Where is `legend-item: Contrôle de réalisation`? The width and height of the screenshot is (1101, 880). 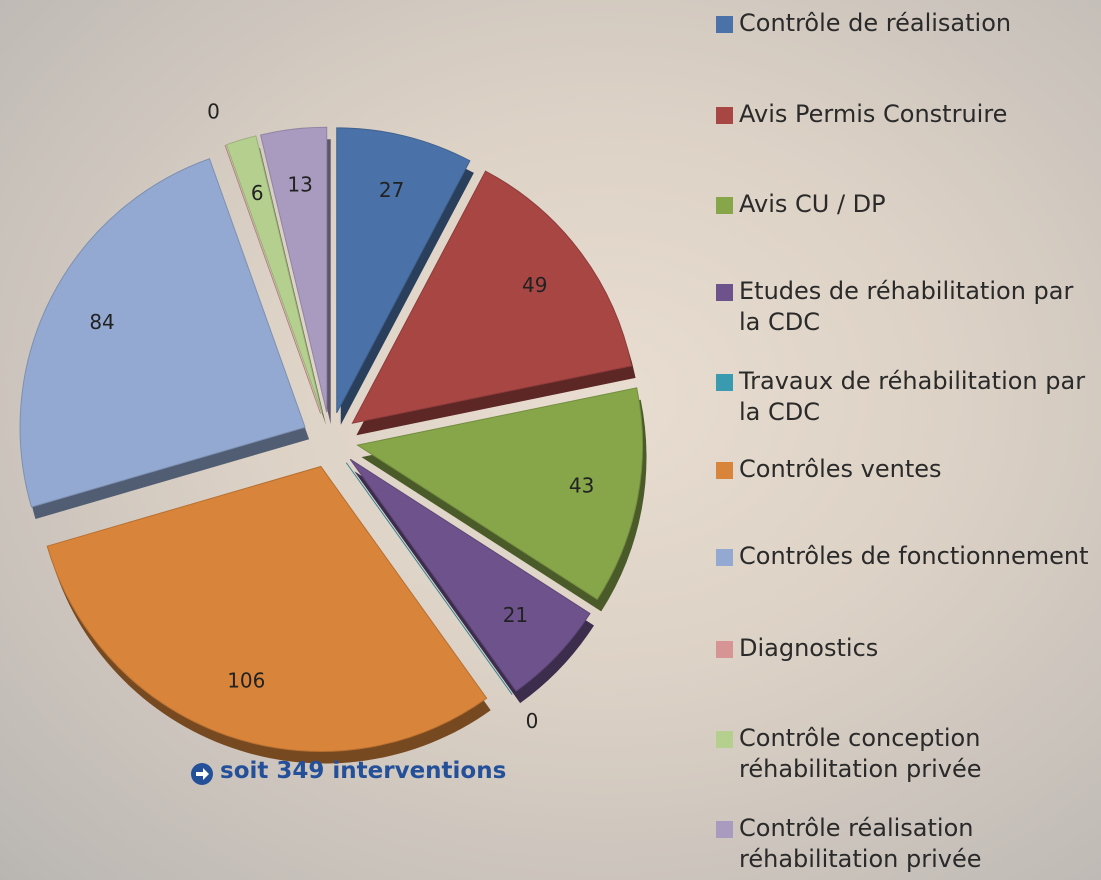
legend-item: Contrôle de réalisation is located at coordinates (908, 23).